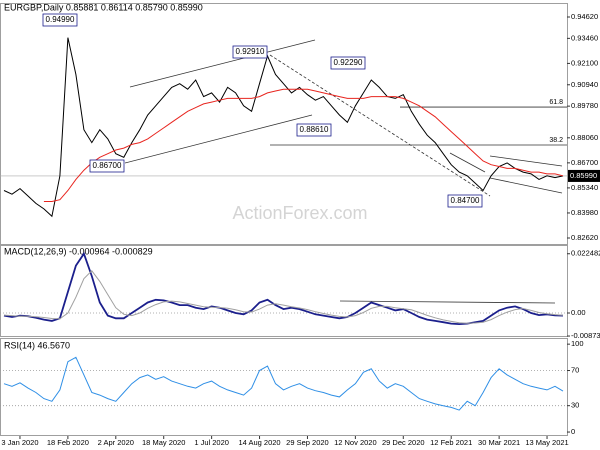  I want to click on y-tick-label: 0.94620, so click(584, 16).